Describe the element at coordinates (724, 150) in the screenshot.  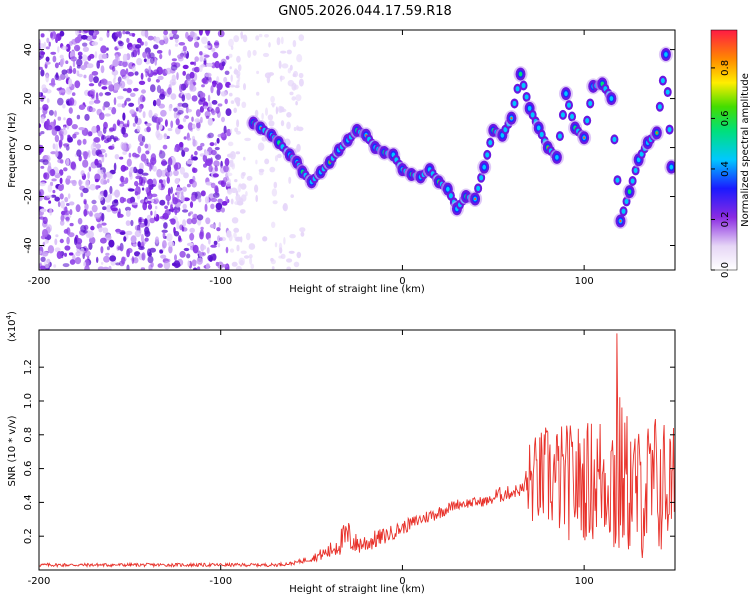
I see `colorbar-gradient` at that location.